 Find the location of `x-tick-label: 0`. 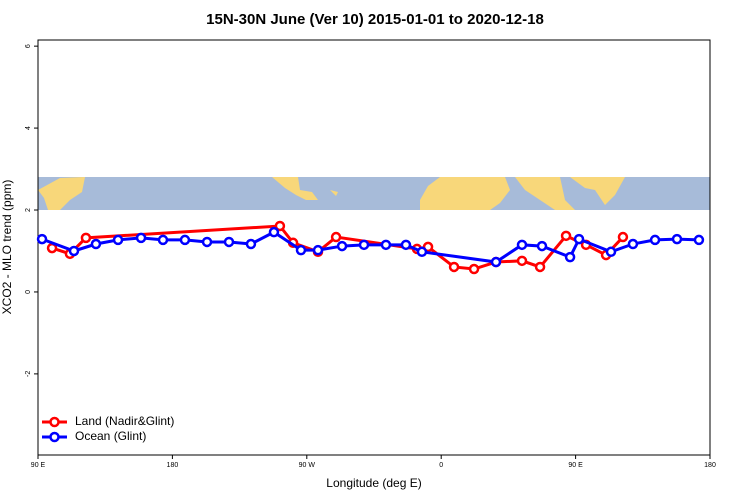

x-tick-label: 0 is located at coordinates (441, 465).